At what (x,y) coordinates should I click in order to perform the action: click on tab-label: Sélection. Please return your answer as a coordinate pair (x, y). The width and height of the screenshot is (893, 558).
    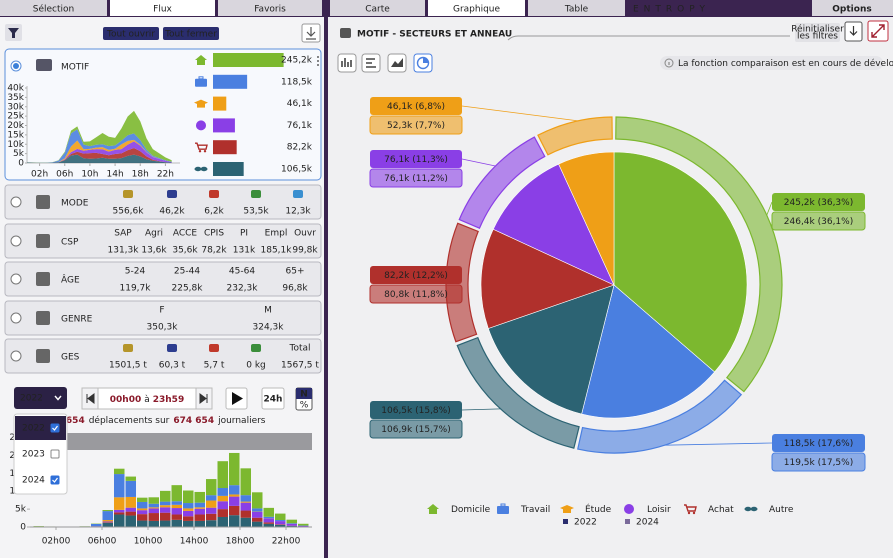
    Looking at the image, I should click on (53, 9).